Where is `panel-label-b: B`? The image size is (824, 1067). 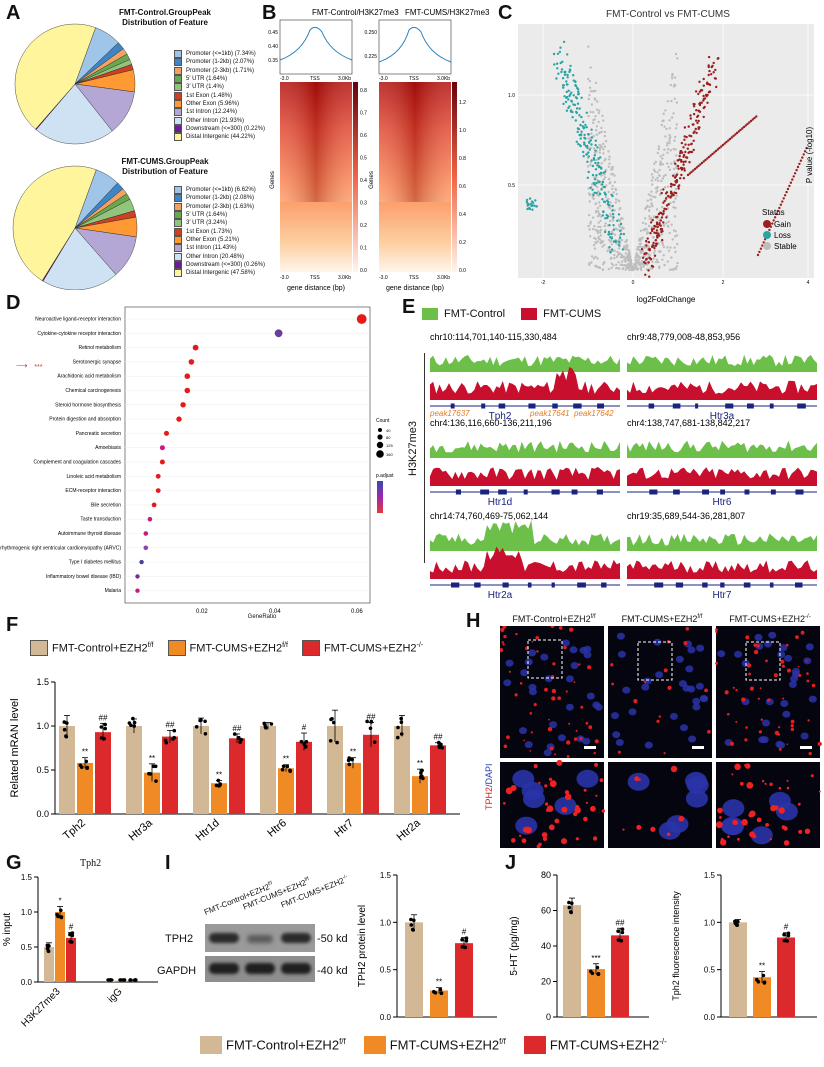
panel-label-b: B is located at coordinates (269, 13).